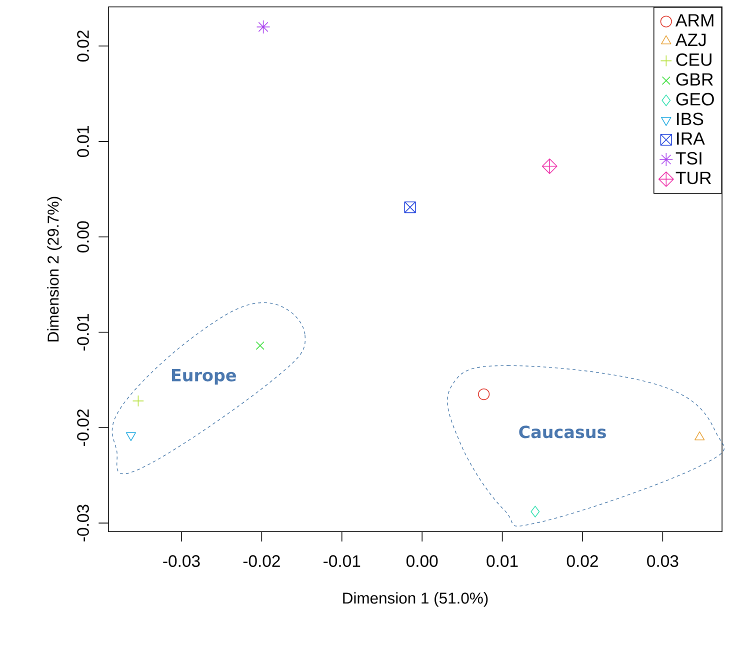 The height and width of the screenshot is (654, 735). What do you see at coordinates (691, 138) in the screenshot?
I see `legend-label: IRA` at bounding box center [691, 138].